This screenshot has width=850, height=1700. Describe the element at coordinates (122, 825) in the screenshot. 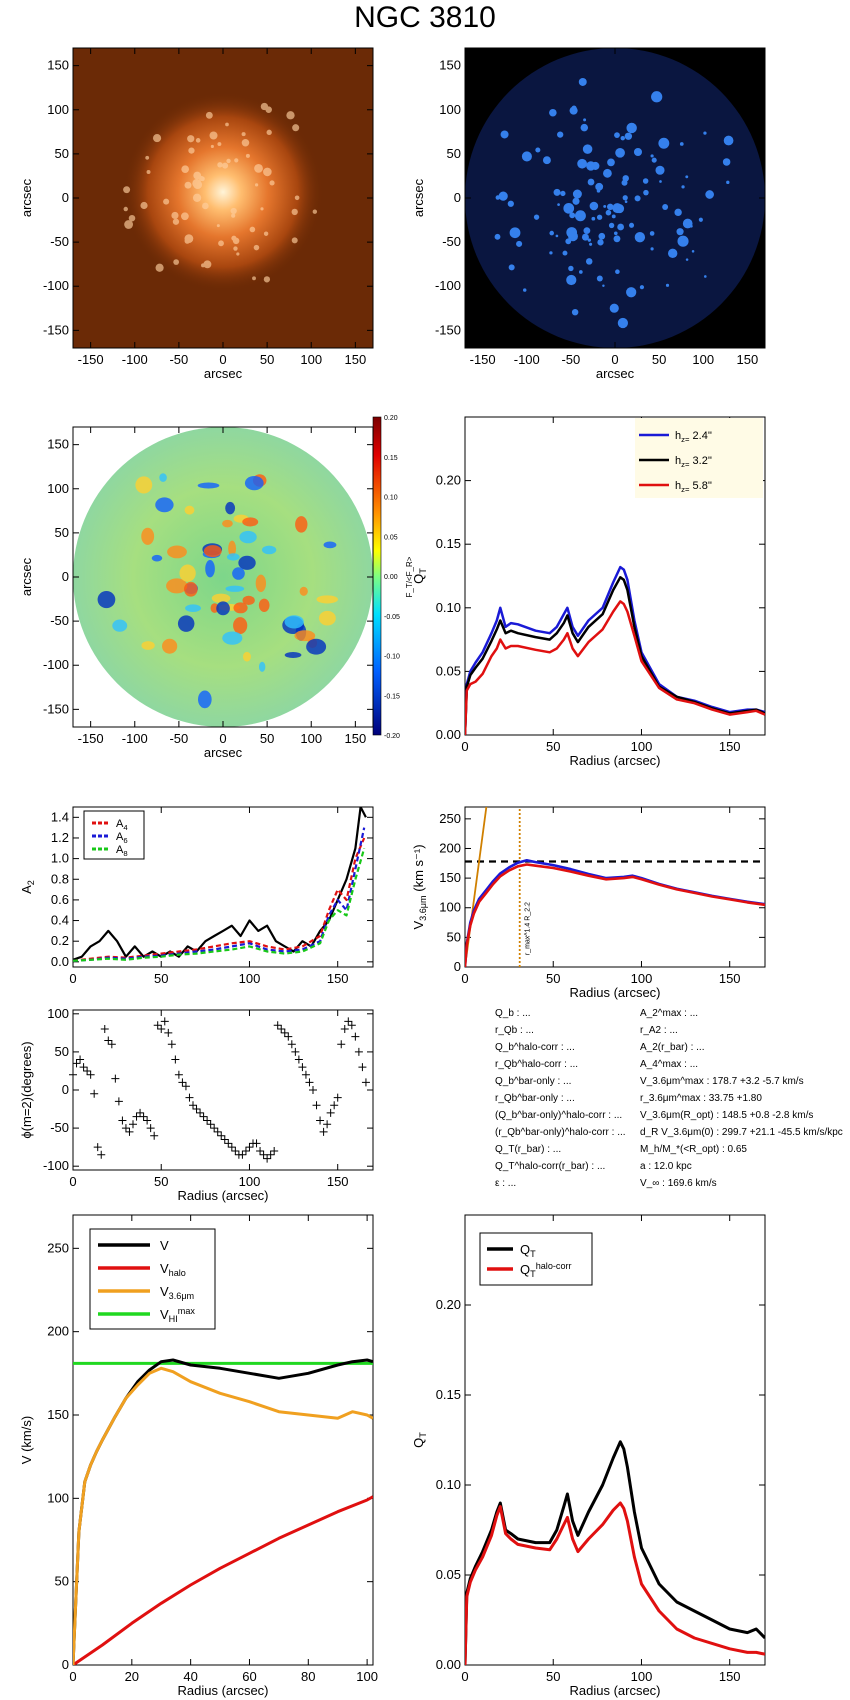

I see `legend-label: A4` at that location.